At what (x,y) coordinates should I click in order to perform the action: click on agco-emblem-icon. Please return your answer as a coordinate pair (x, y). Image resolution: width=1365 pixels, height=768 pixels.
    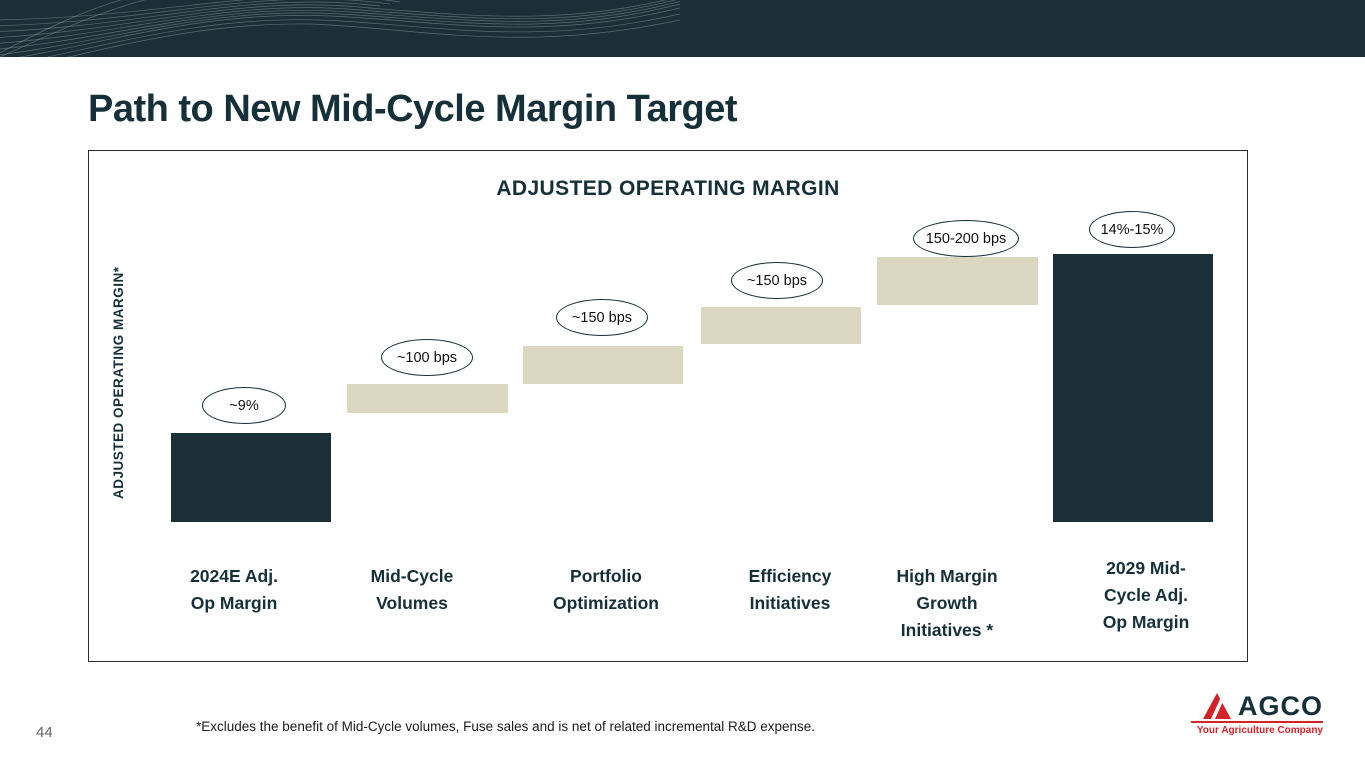
    Looking at the image, I should click on (1217, 706).